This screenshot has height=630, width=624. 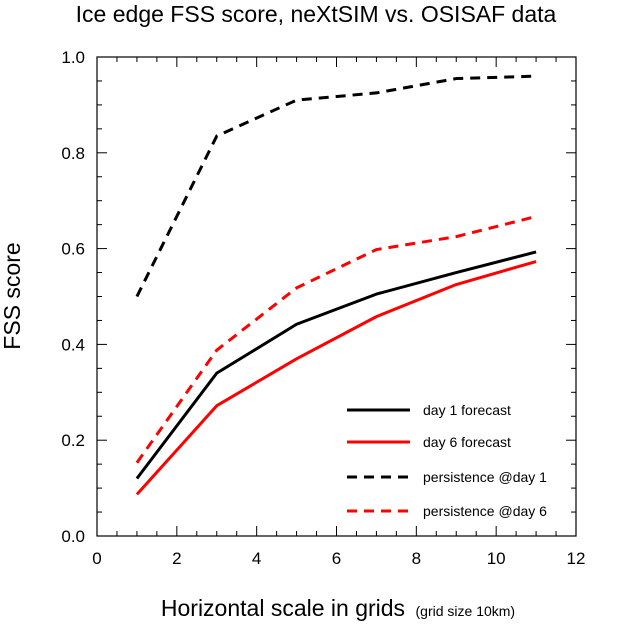 What do you see at coordinates (485, 511) in the screenshot?
I see `legend-label-4: persistence @day 6` at bounding box center [485, 511].